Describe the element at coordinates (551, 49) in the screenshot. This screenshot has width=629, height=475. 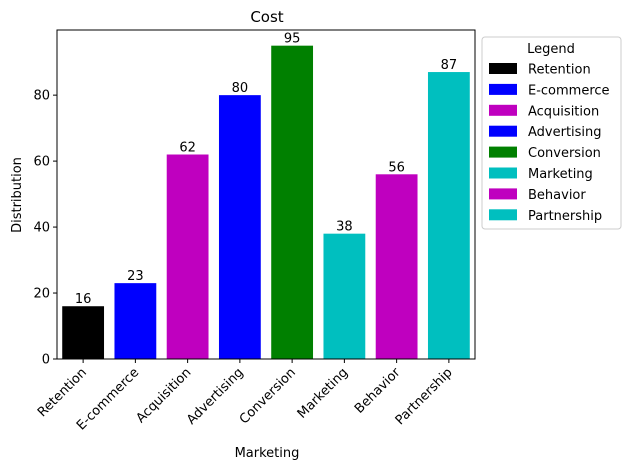
I see `legend-title: Legend` at that location.